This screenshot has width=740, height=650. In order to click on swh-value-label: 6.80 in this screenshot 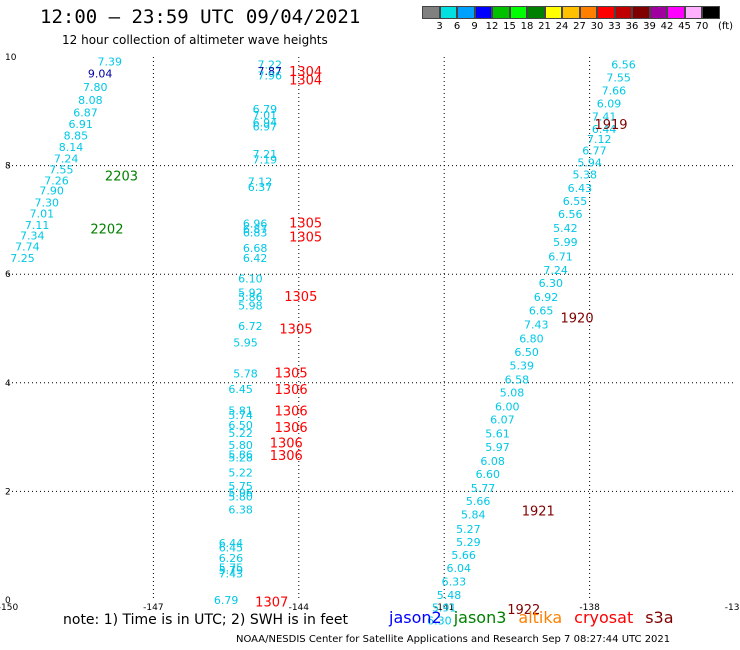, I will do `click(531, 338)`.